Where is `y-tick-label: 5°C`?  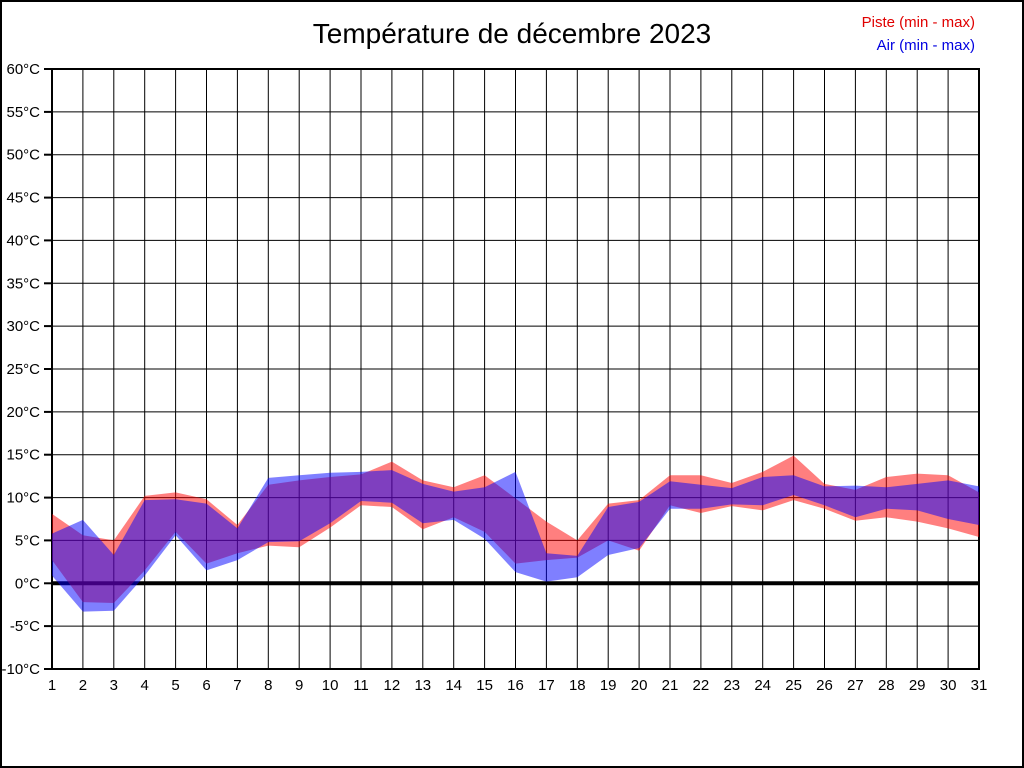
y-tick-label: 5°C is located at coordinates (27, 540).